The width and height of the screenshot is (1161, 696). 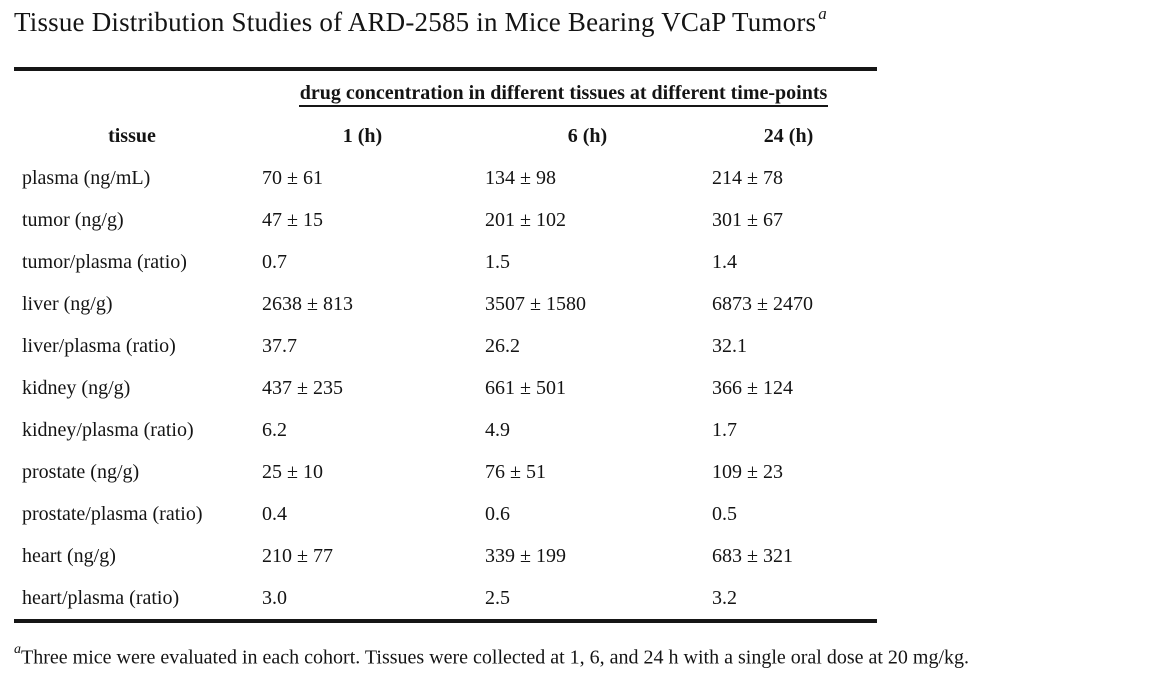 What do you see at coordinates (515, 471) in the screenshot?
I see `value-cell: 76 ± 51` at bounding box center [515, 471].